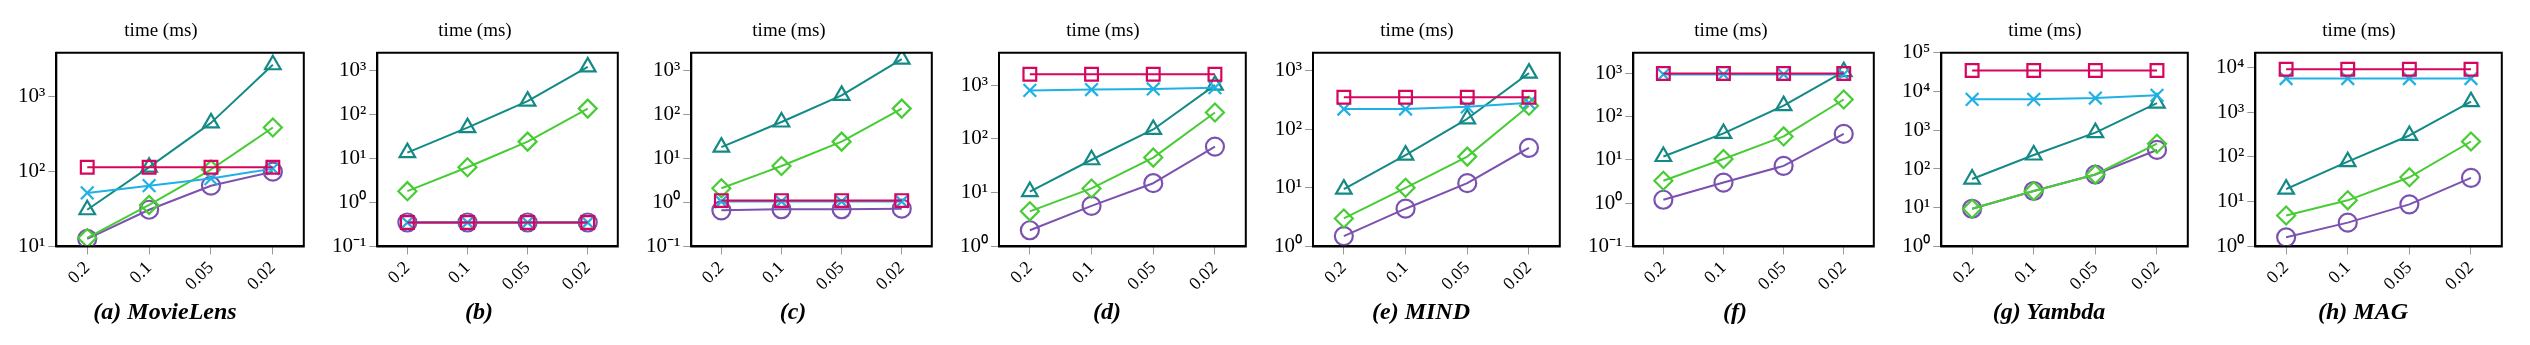 The width and height of the screenshot is (2530, 345). I want to click on text: (c), so click(793, 311).